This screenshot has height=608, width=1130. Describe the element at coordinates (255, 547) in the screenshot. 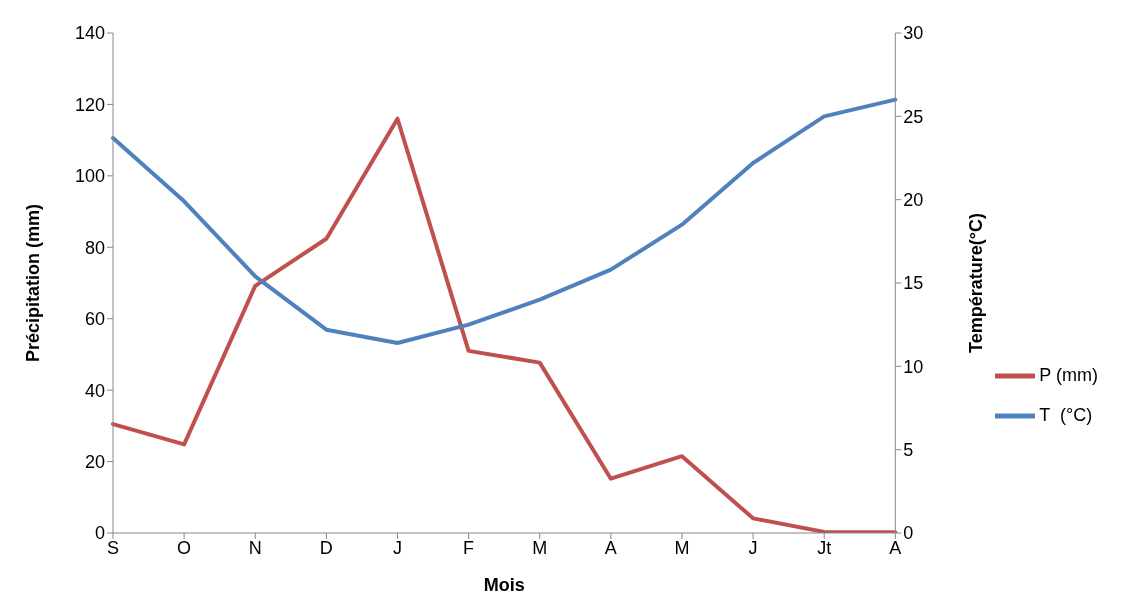

I see `x-tick-label: N` at that location.